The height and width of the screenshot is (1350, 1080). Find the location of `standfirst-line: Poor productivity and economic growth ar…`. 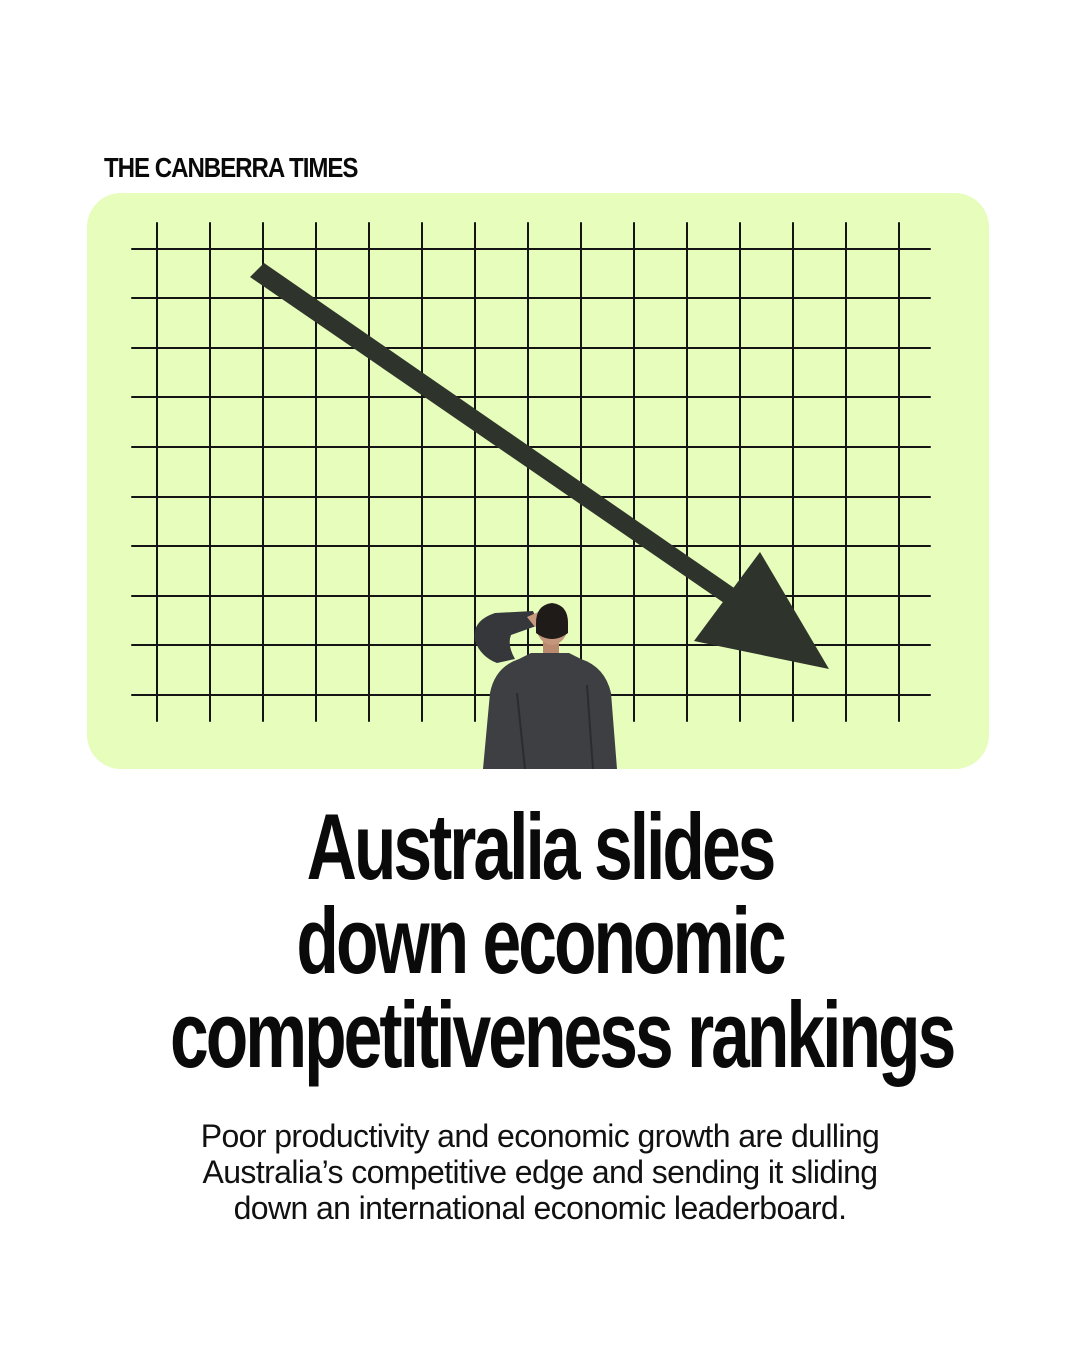

standfirst-line: Poor productivity and economic growth ar… is located at coordinates (540, 1136).